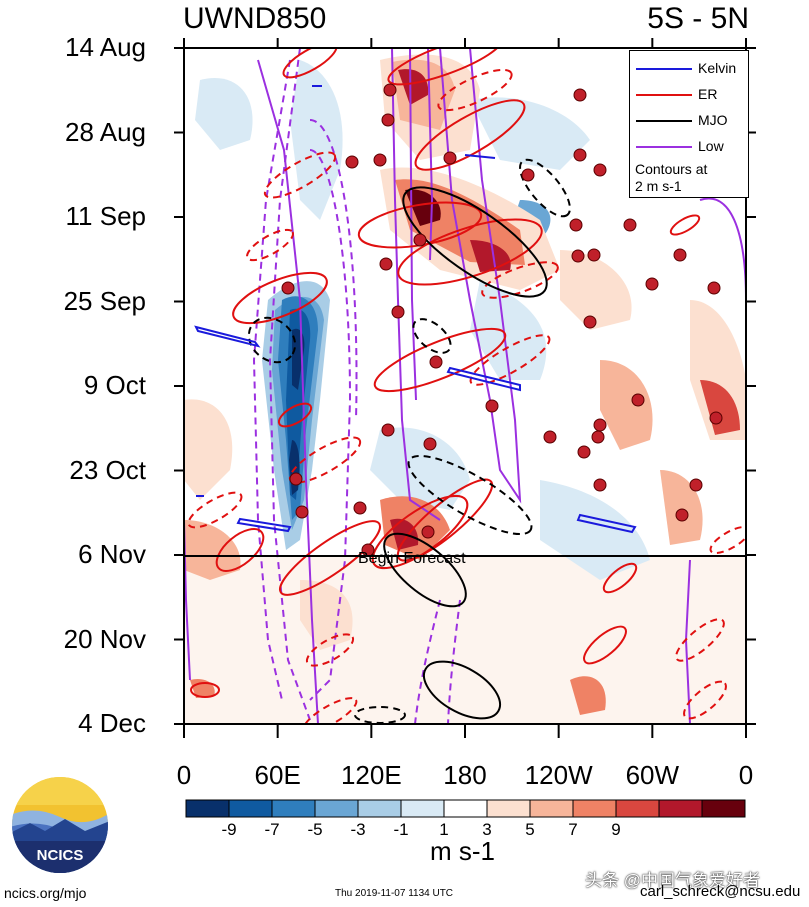  What do you see at coordinates (616, 829) in the screenshot?
I see `colorbar-tick-label: 9` at bounding box center [616, 829].